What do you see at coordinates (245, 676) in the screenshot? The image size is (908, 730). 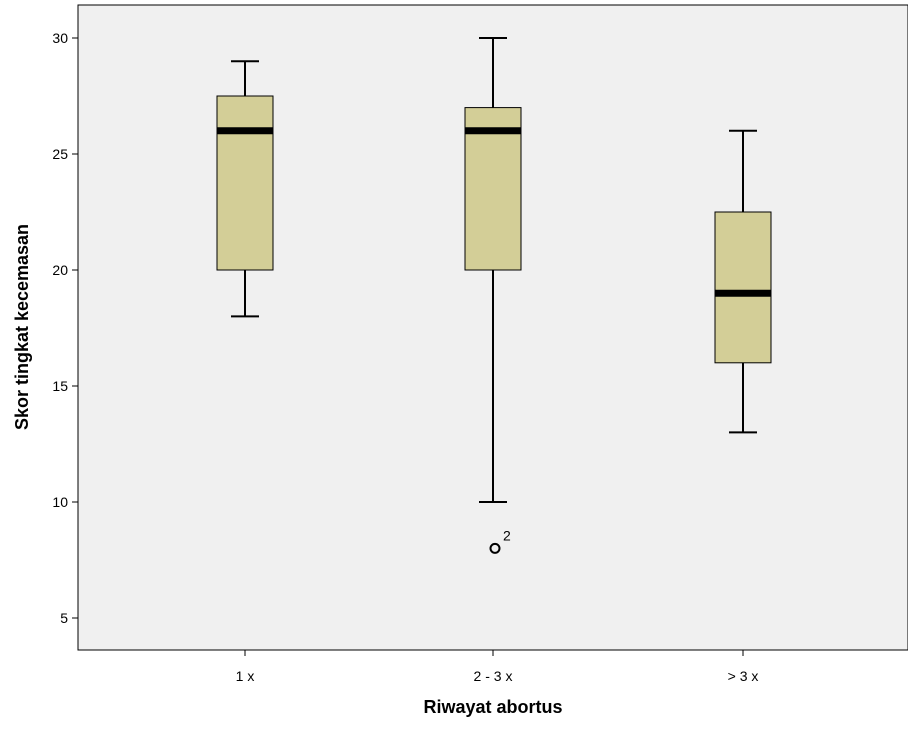 I see `x-tick-label: 1 x` at bounding box center [245, 676].